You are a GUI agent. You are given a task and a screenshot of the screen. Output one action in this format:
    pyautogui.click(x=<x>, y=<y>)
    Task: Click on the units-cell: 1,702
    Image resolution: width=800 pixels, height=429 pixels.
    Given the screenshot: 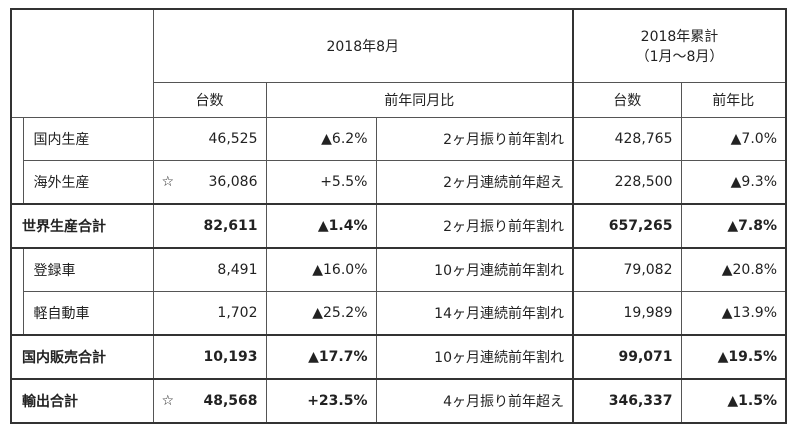 What is the action you would take?
    pyautogui.click(x=209, y=313)
    